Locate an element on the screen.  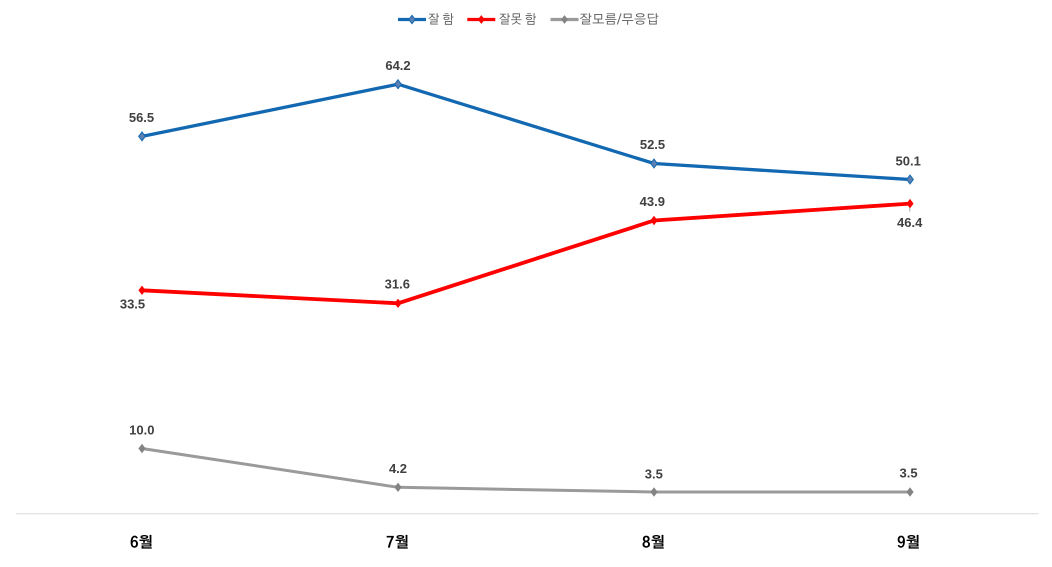
svg-text: 56.5 is located at coordinates (141, 117).